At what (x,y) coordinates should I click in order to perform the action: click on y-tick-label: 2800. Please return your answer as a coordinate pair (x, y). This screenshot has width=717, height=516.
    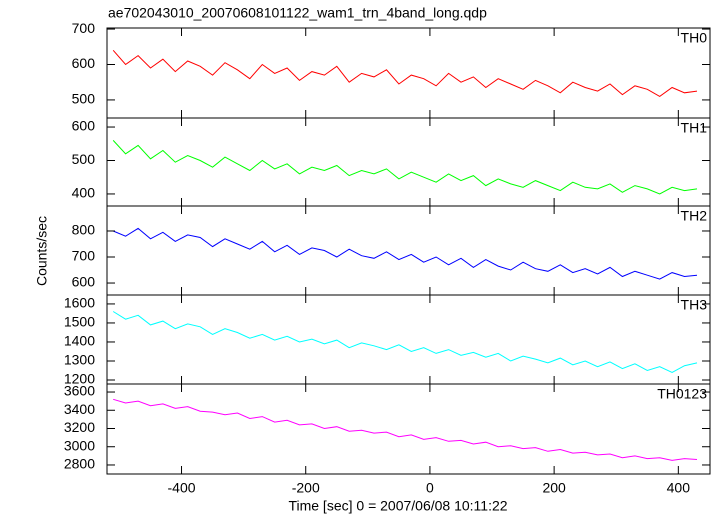
    Looking at the image, I should click on (79, 464).